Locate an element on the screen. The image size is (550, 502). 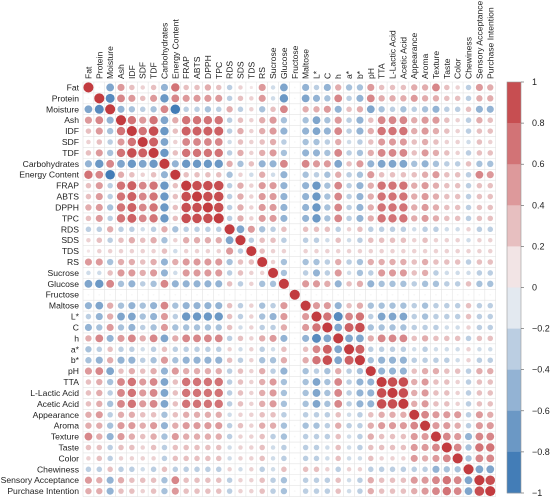
column-label: Sensory Acceptance is located at coordinates (479, 39).